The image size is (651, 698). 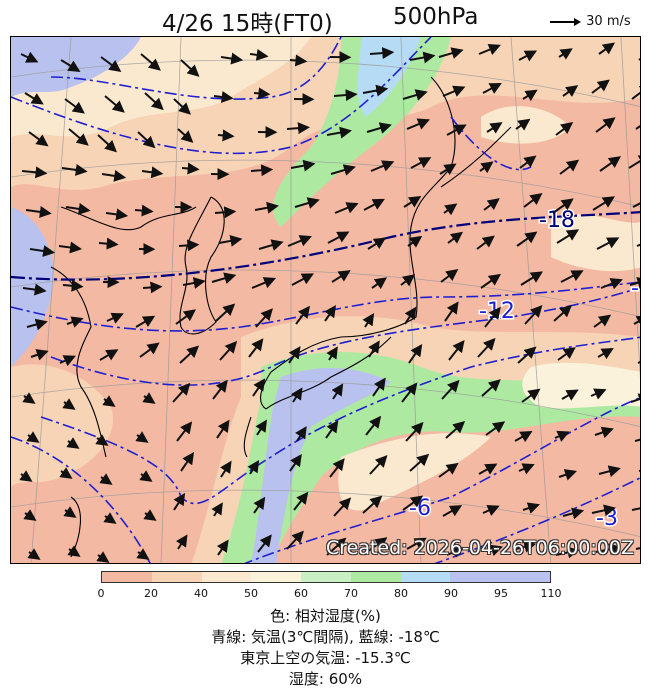 I want to click on wind-reference: 30 m/s, so click(x=589, y=21).